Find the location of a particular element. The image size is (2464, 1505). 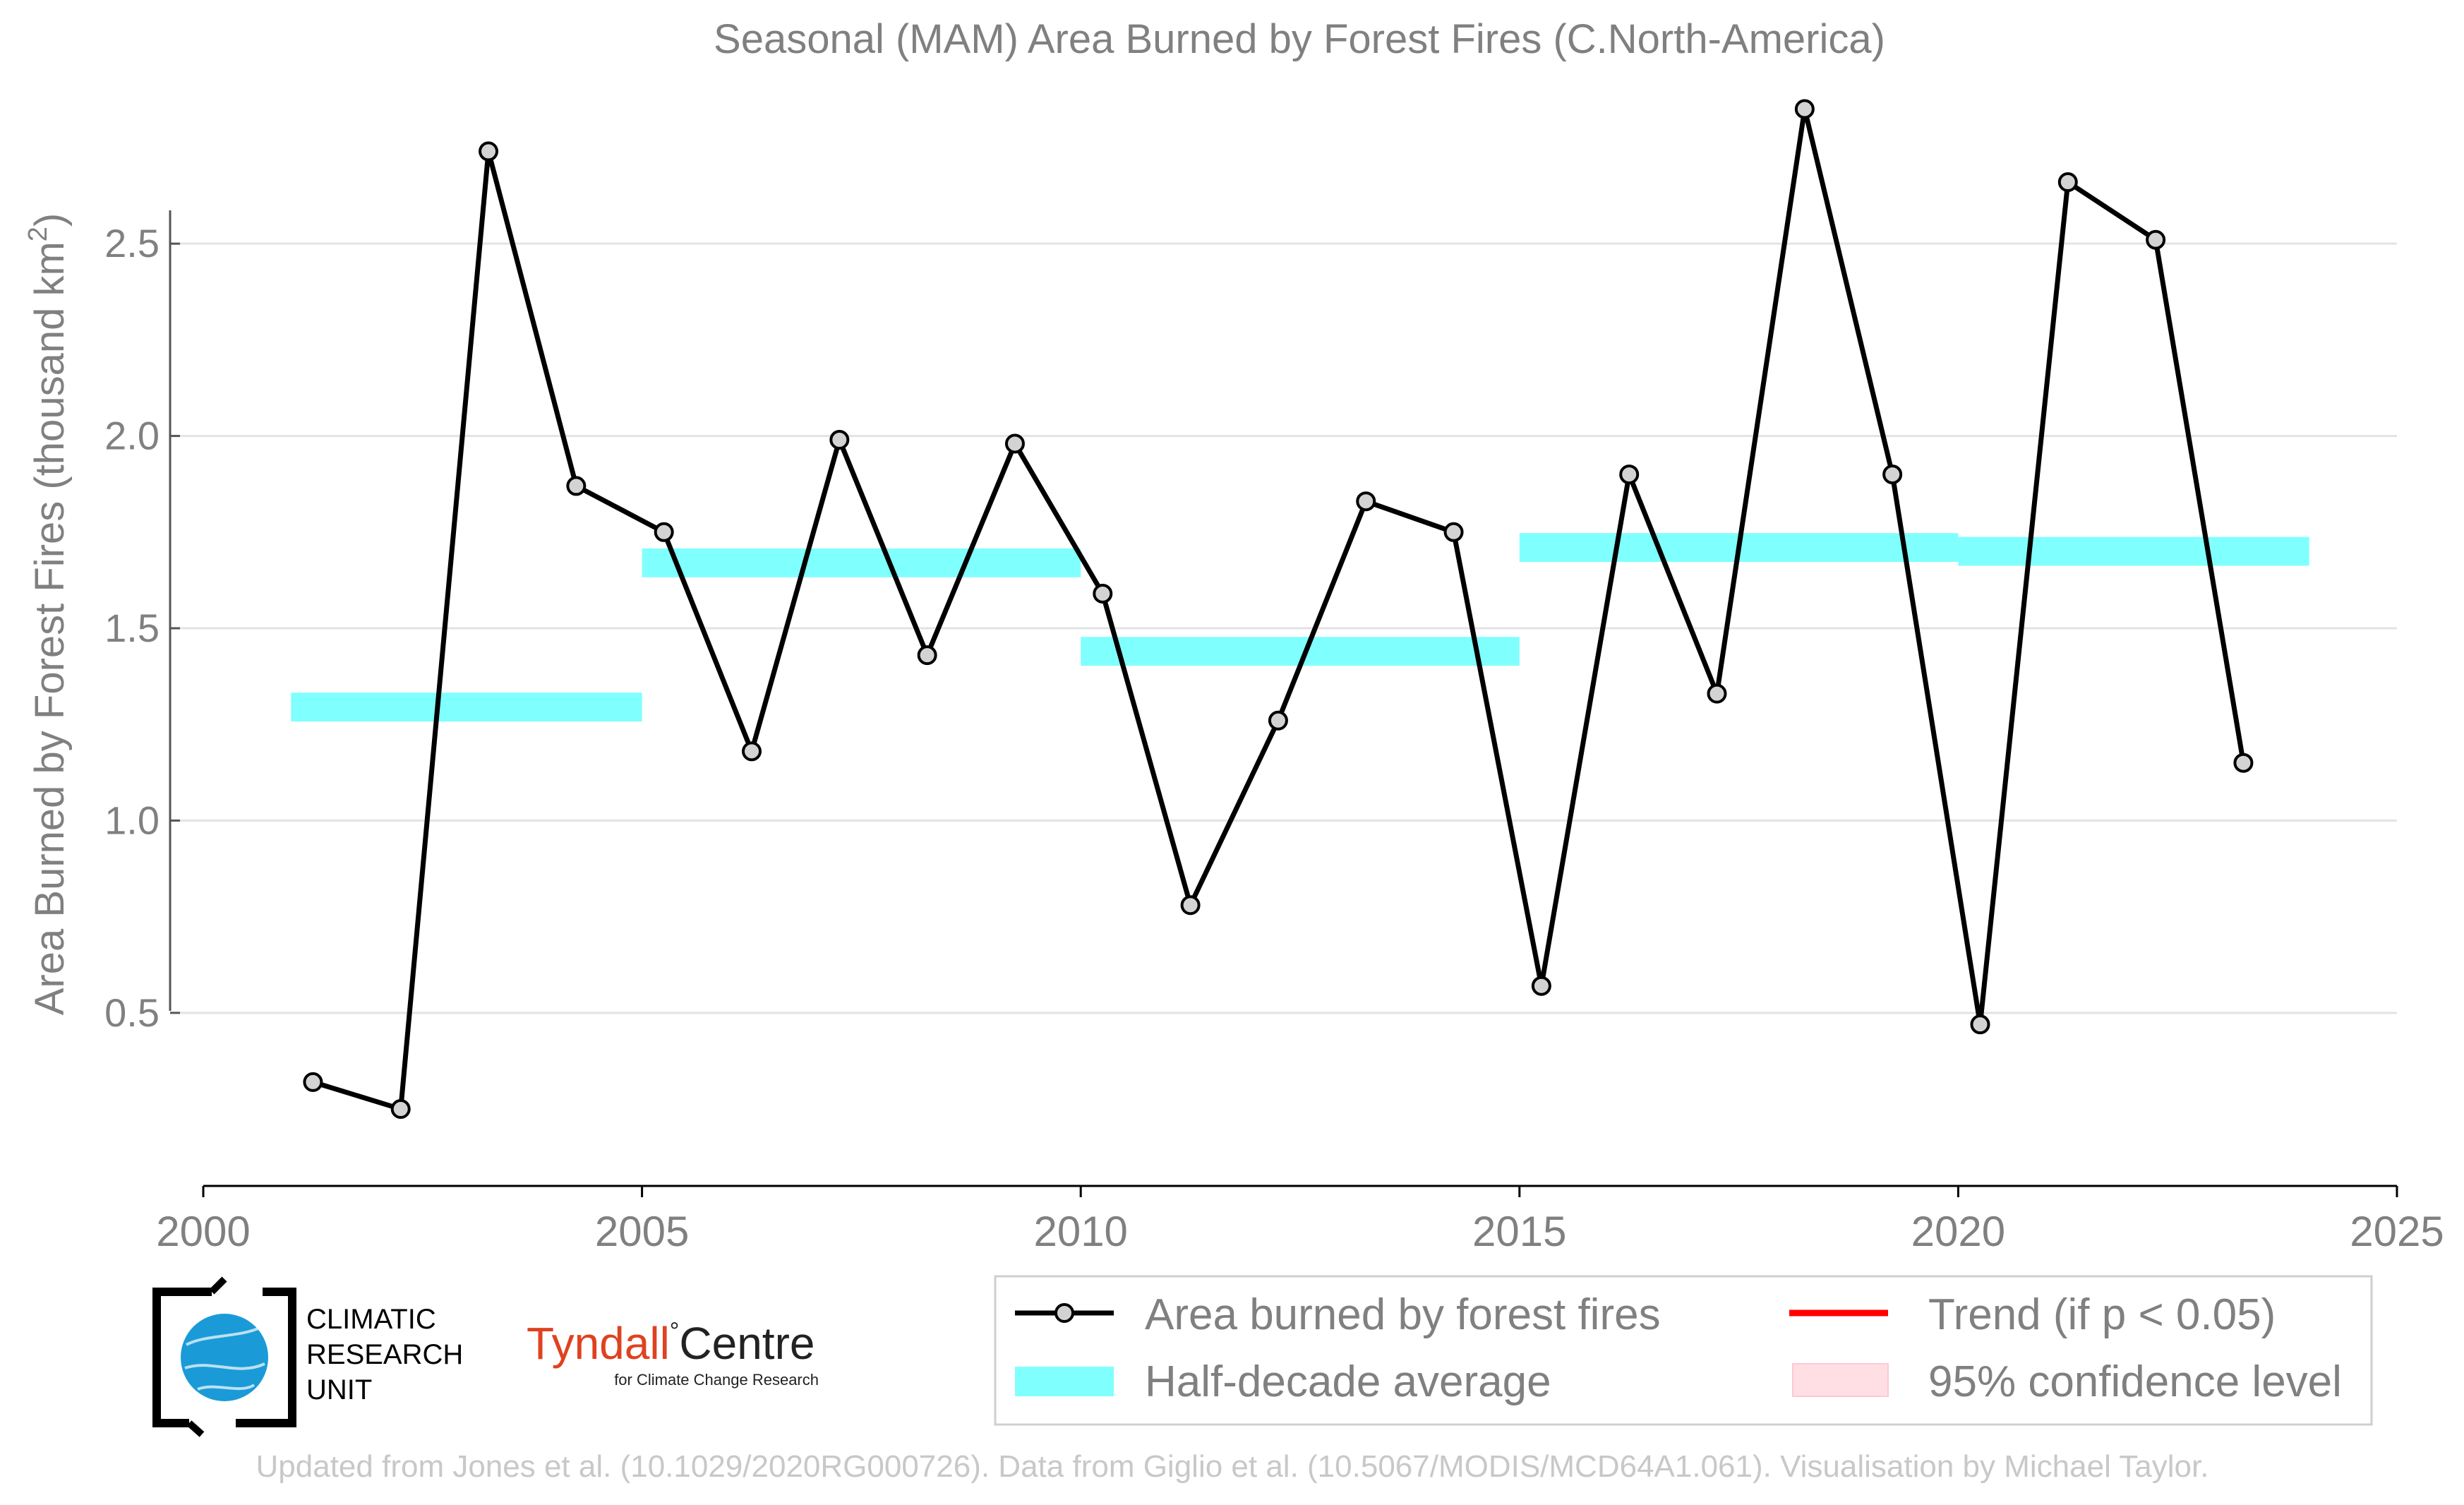

legend-symbol-confidence is located at coordinates (1840, 1380).